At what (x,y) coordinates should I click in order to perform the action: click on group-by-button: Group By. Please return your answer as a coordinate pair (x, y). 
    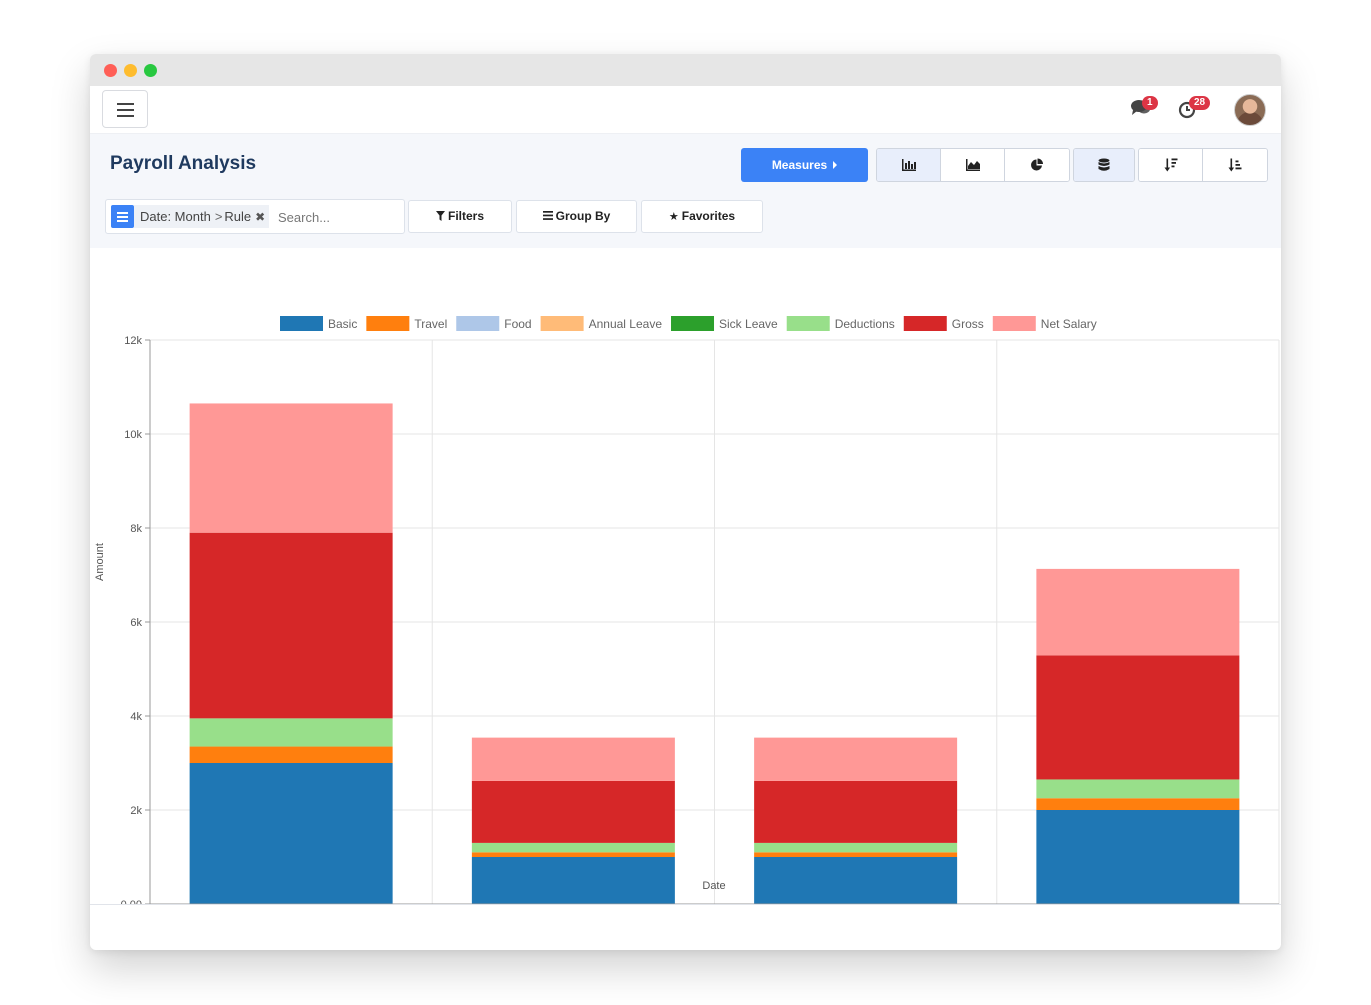
    Looking at the image, I should click on (576, 216).